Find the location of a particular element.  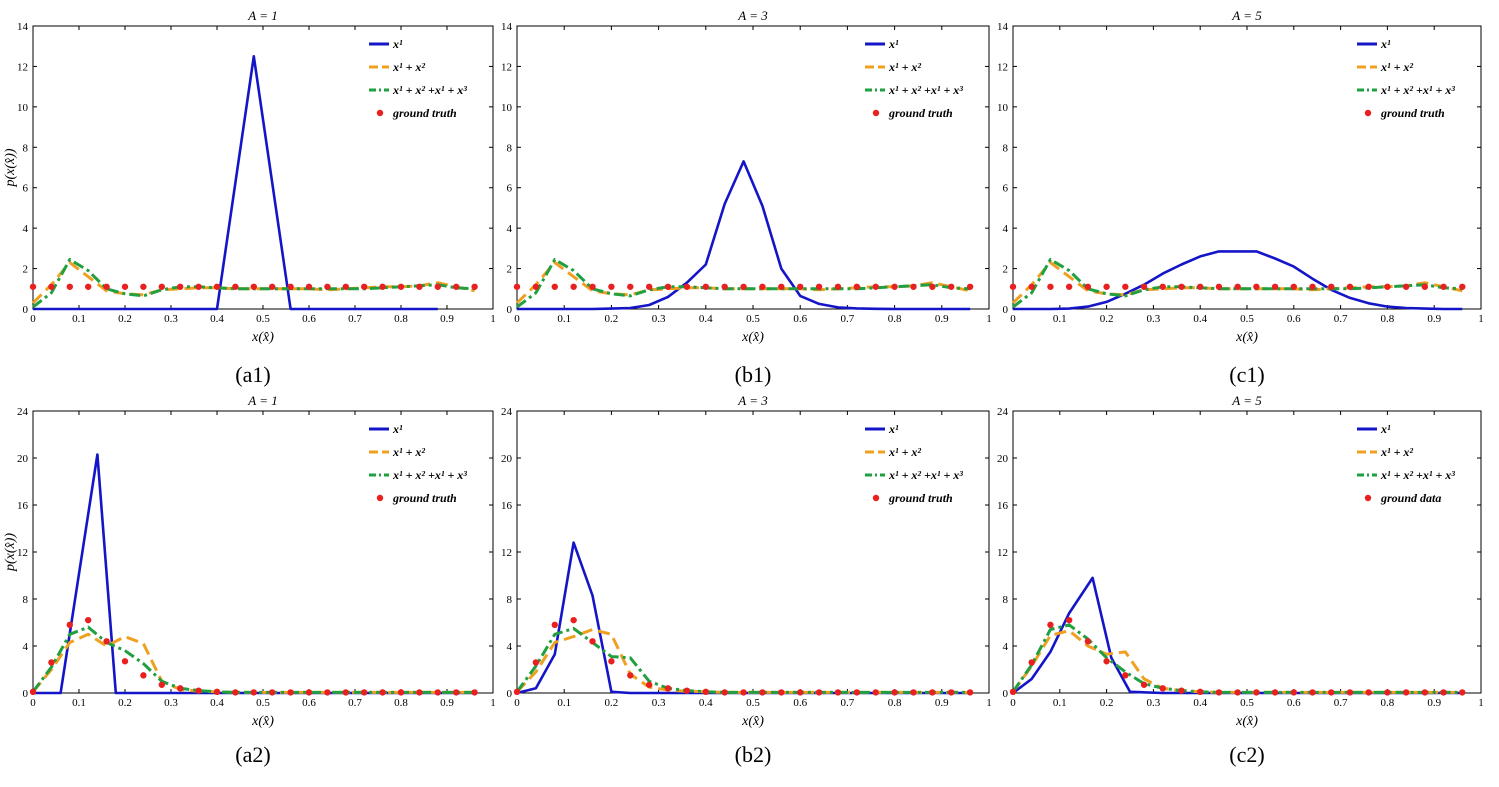

y-tick-label: 4 is located at coordinates (510, 647).